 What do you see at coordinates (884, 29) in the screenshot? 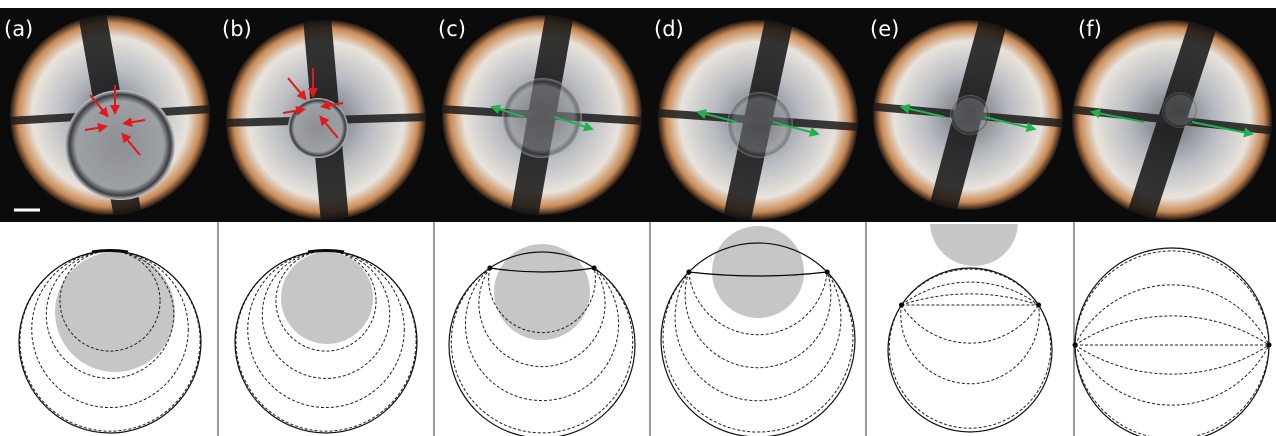
I see `panel-label: (e)` at bounding box center [884, 29].